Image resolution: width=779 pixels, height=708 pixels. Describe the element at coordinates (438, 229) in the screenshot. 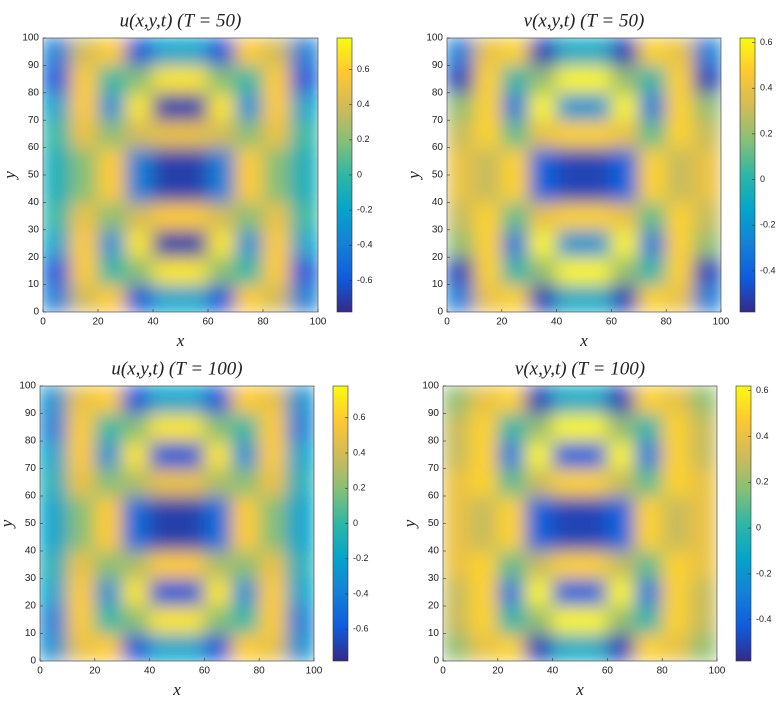

I see `y-tick-label: 30` at that location.